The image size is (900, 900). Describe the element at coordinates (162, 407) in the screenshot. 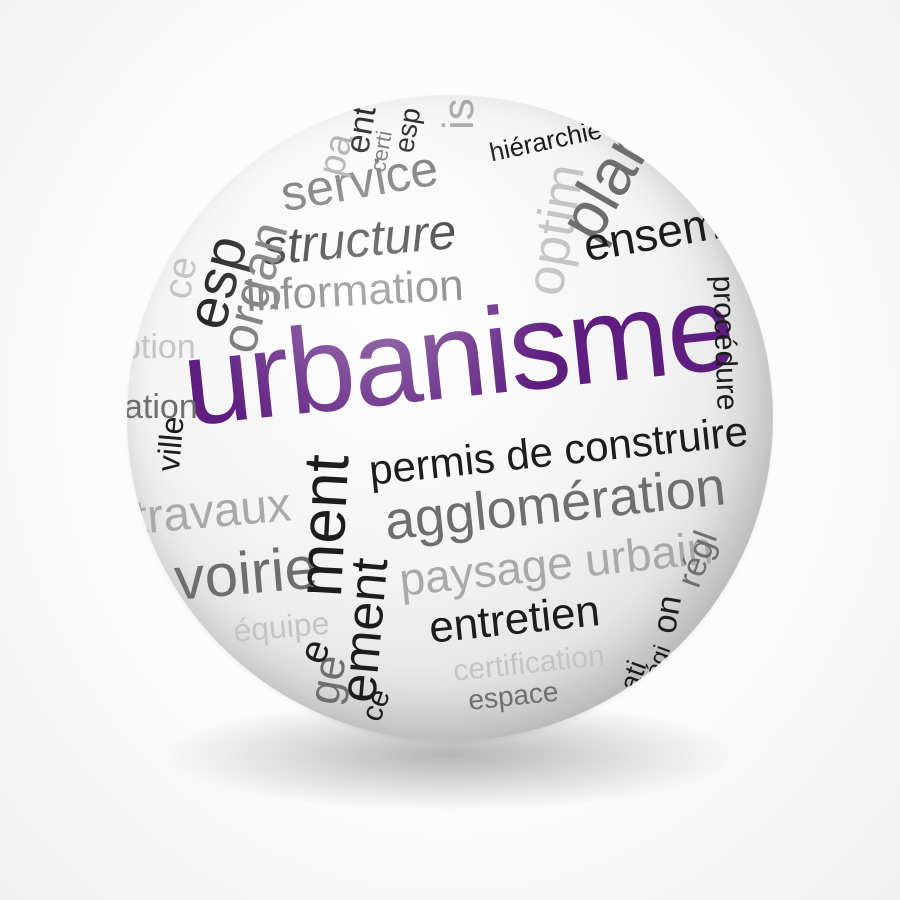

I see `word-ation: ation` at that location.